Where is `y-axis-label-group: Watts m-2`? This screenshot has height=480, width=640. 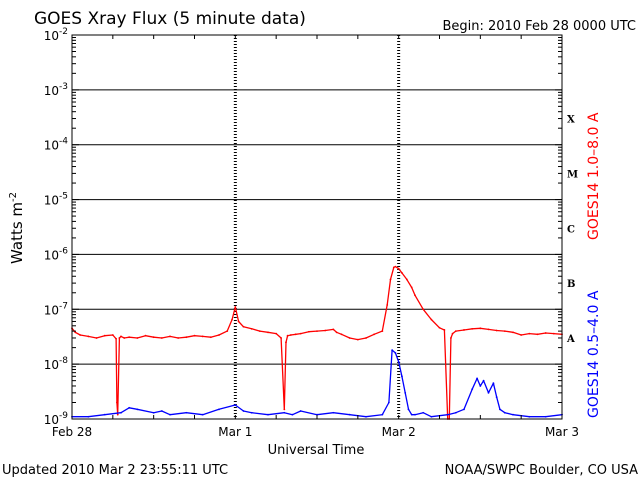 y-axis-label-group: Watts m-2 is located at coordinates (17, 228).